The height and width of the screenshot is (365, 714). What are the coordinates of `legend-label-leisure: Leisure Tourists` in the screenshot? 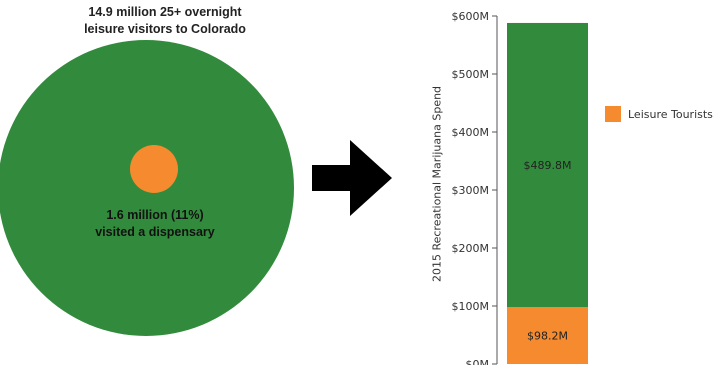 It's located at (670, 114).